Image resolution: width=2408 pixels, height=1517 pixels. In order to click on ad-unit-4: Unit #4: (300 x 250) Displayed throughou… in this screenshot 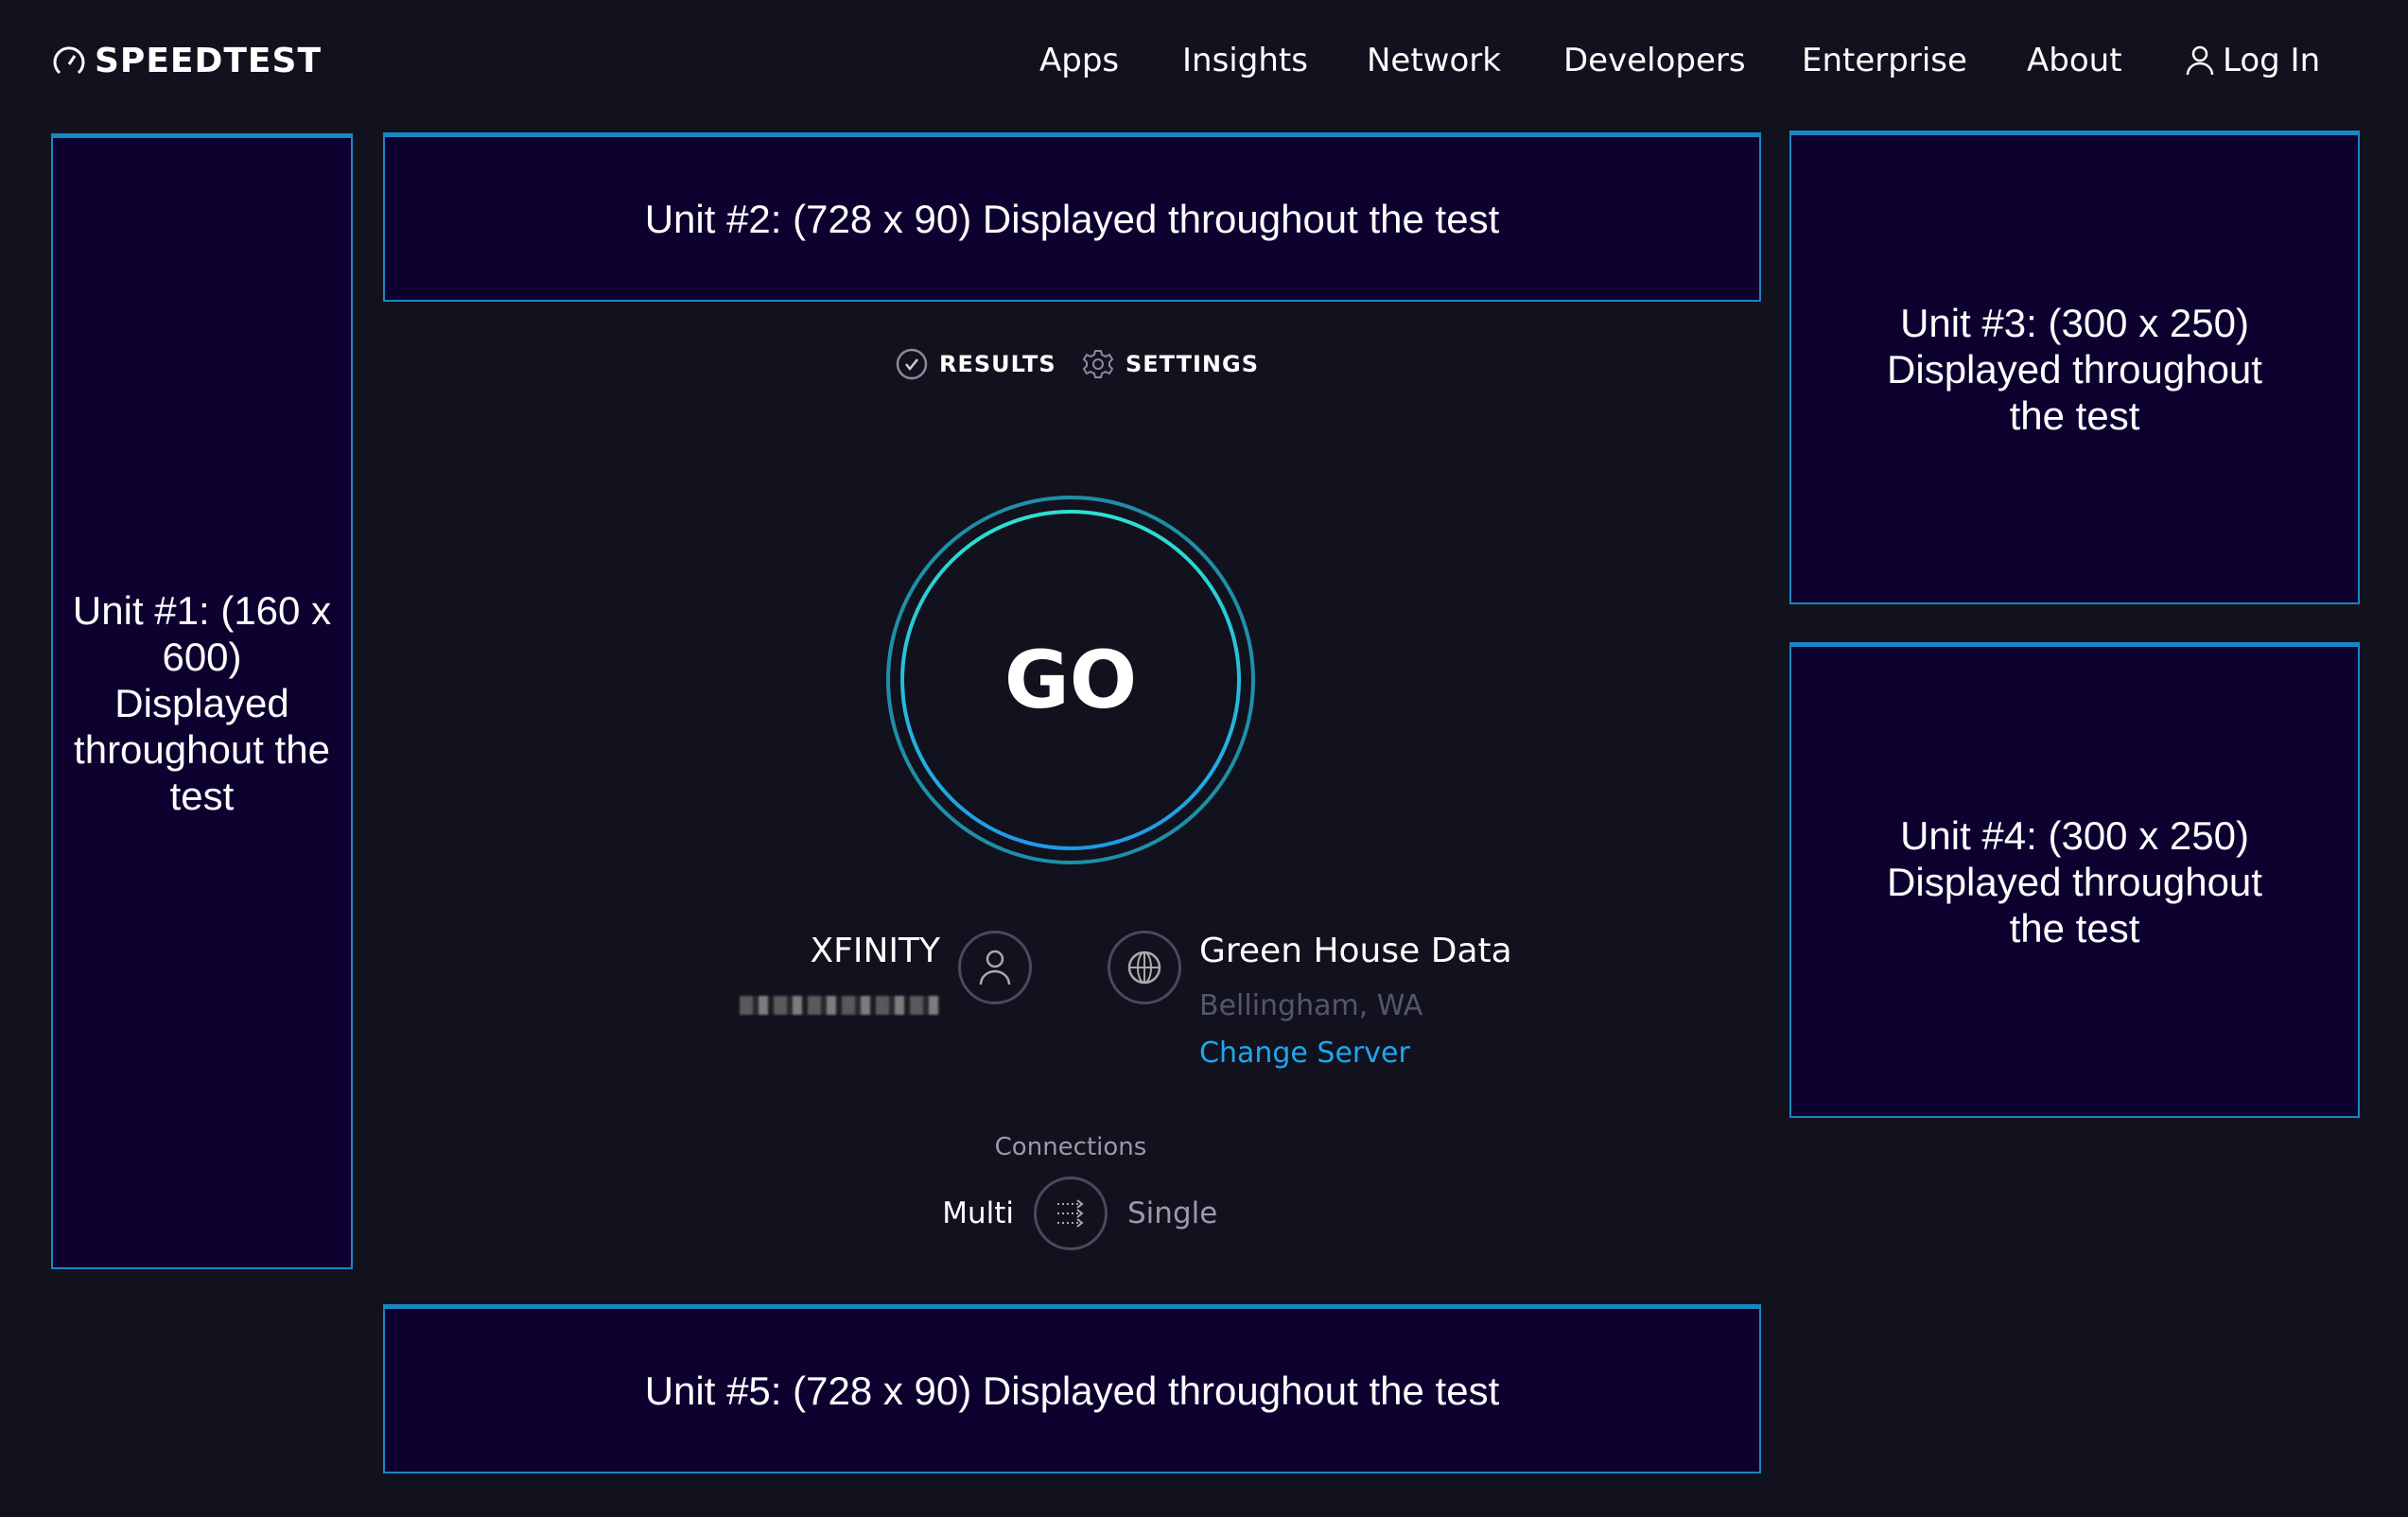, I will do `click(2074, 880)`.